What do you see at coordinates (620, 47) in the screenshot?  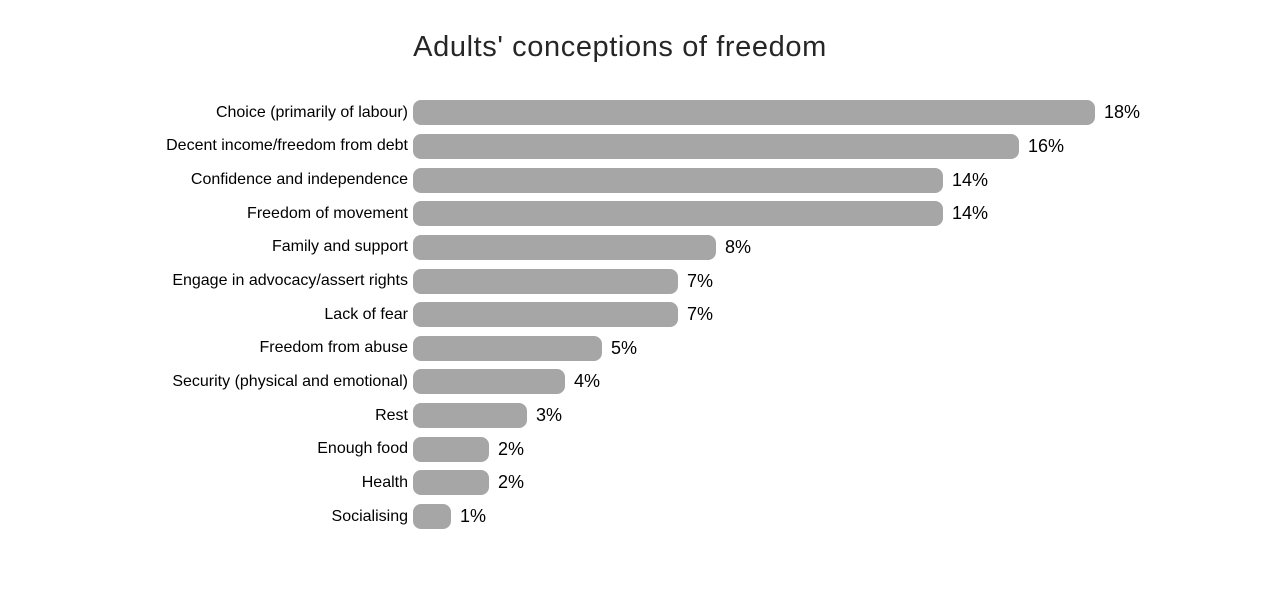 I see `chart-title: Adults' conceptions of freedom` at bounding box center [620, 47].